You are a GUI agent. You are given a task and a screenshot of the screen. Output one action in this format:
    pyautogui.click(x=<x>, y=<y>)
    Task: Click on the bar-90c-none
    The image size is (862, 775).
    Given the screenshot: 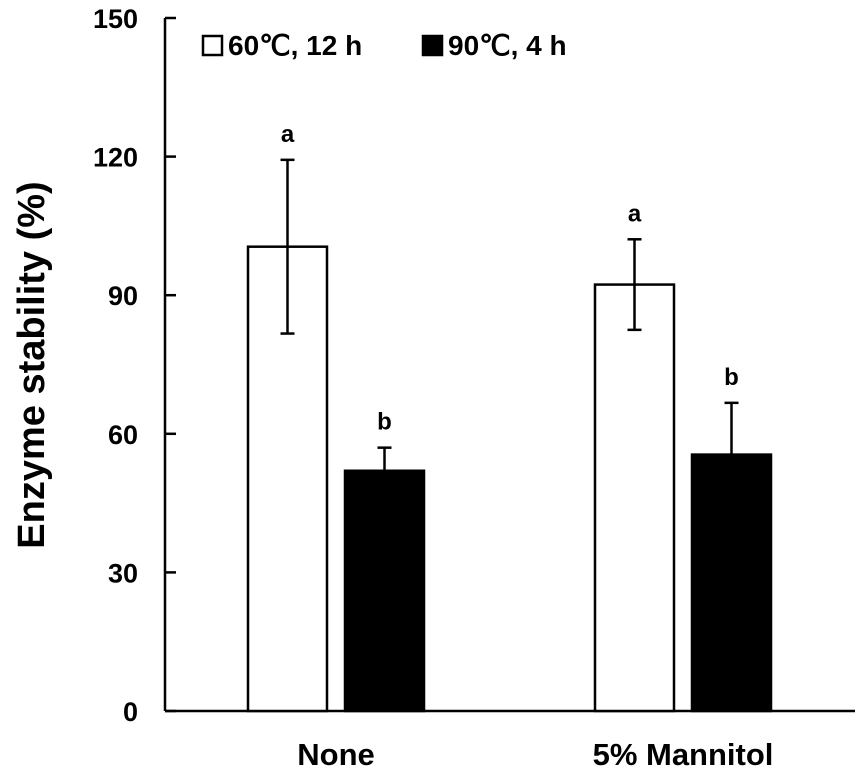 What is the action you would take?
    pyautogui.click(x=384, y=591)
    